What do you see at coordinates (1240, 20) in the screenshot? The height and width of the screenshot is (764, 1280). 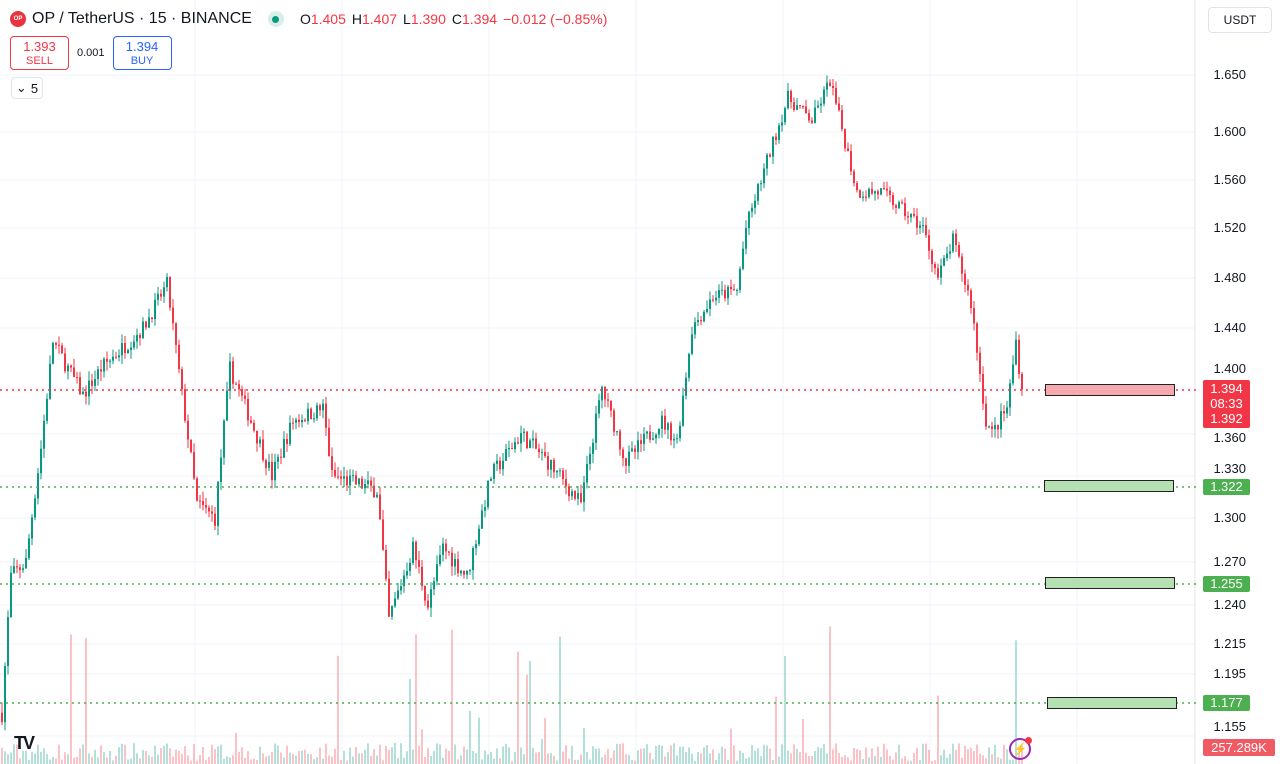 I see `currency-button: USDT` at bounding box center [1240, 20].